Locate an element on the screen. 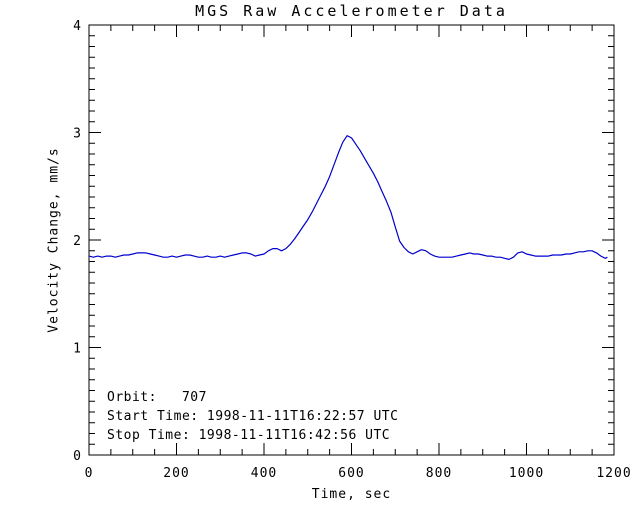  annotation-orbit: Orbit: 707 is located at coordinates (157, 397).